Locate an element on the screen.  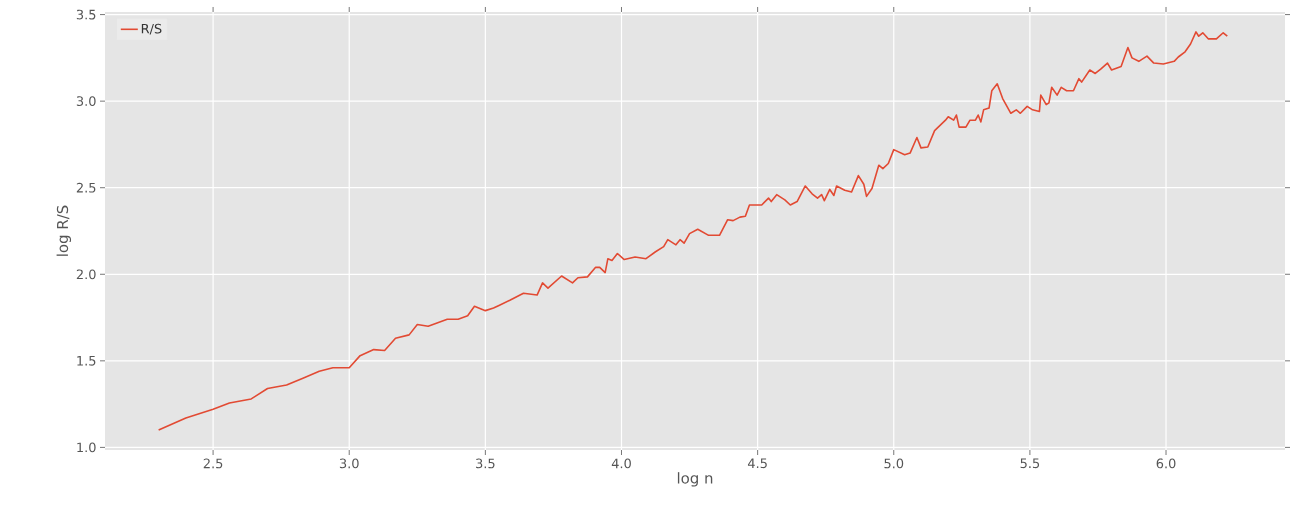
x-tick-label: 3.5 is located at coordinates (485, 463).